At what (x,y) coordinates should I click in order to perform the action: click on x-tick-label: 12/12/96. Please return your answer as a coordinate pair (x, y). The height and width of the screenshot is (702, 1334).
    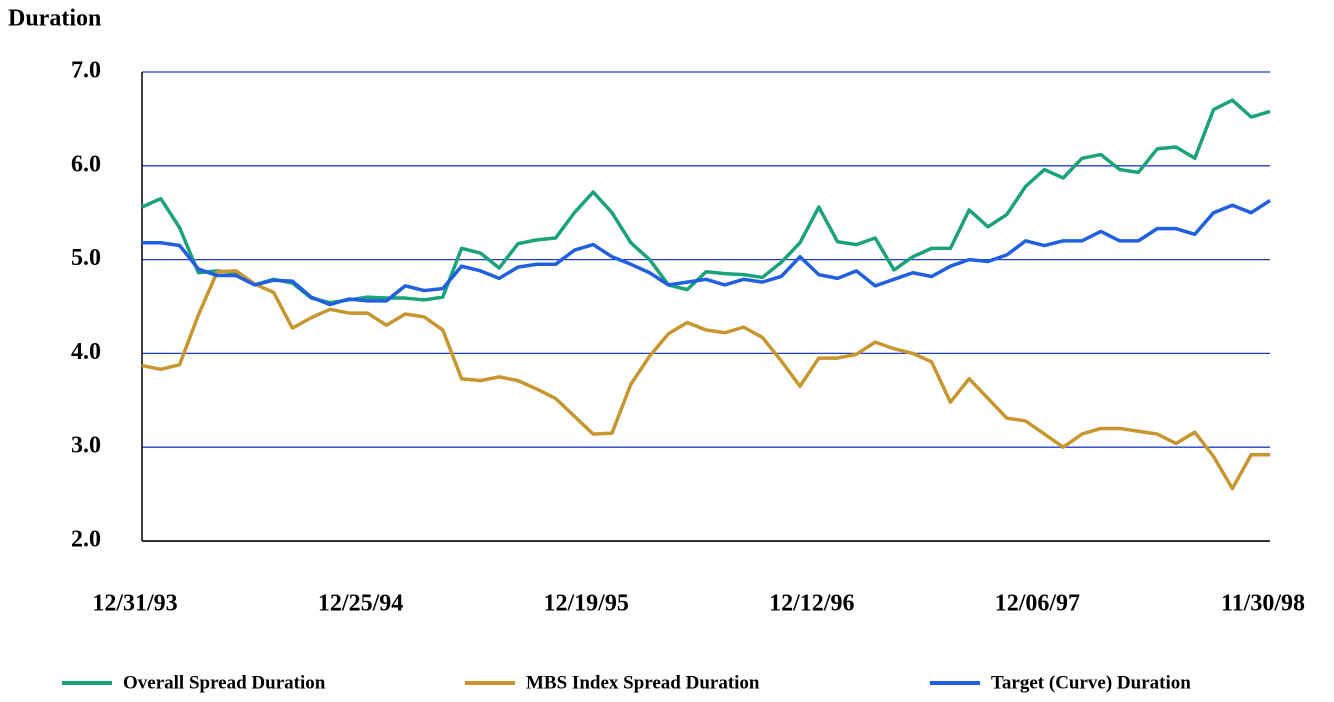
    Looking at the image, I should click on (811, 604).